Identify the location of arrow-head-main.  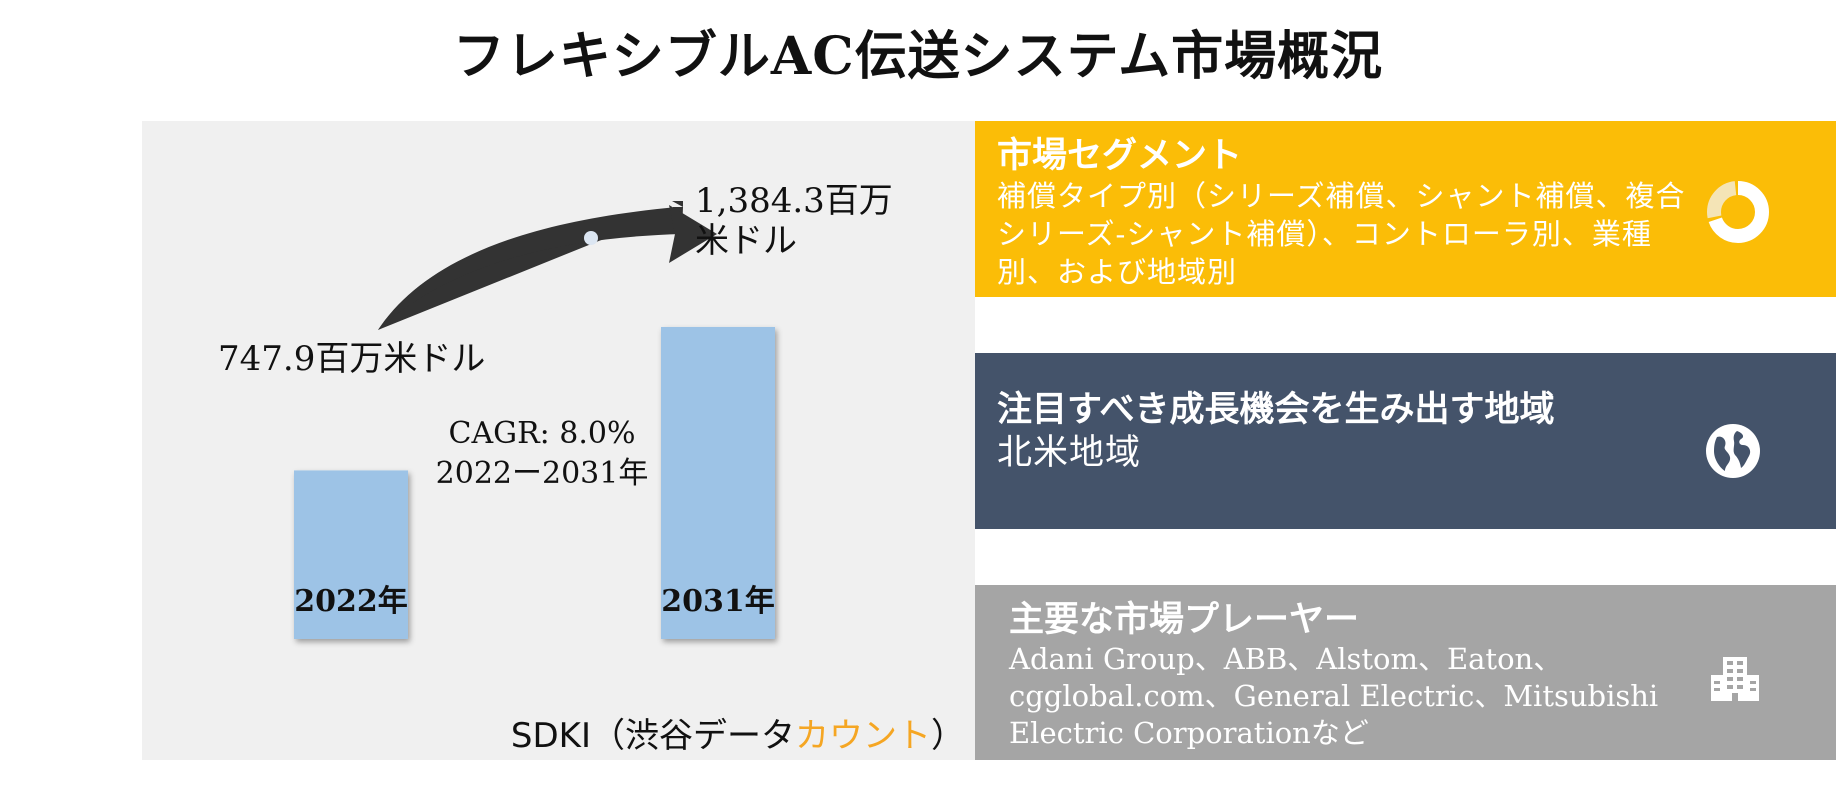
(693, 234).